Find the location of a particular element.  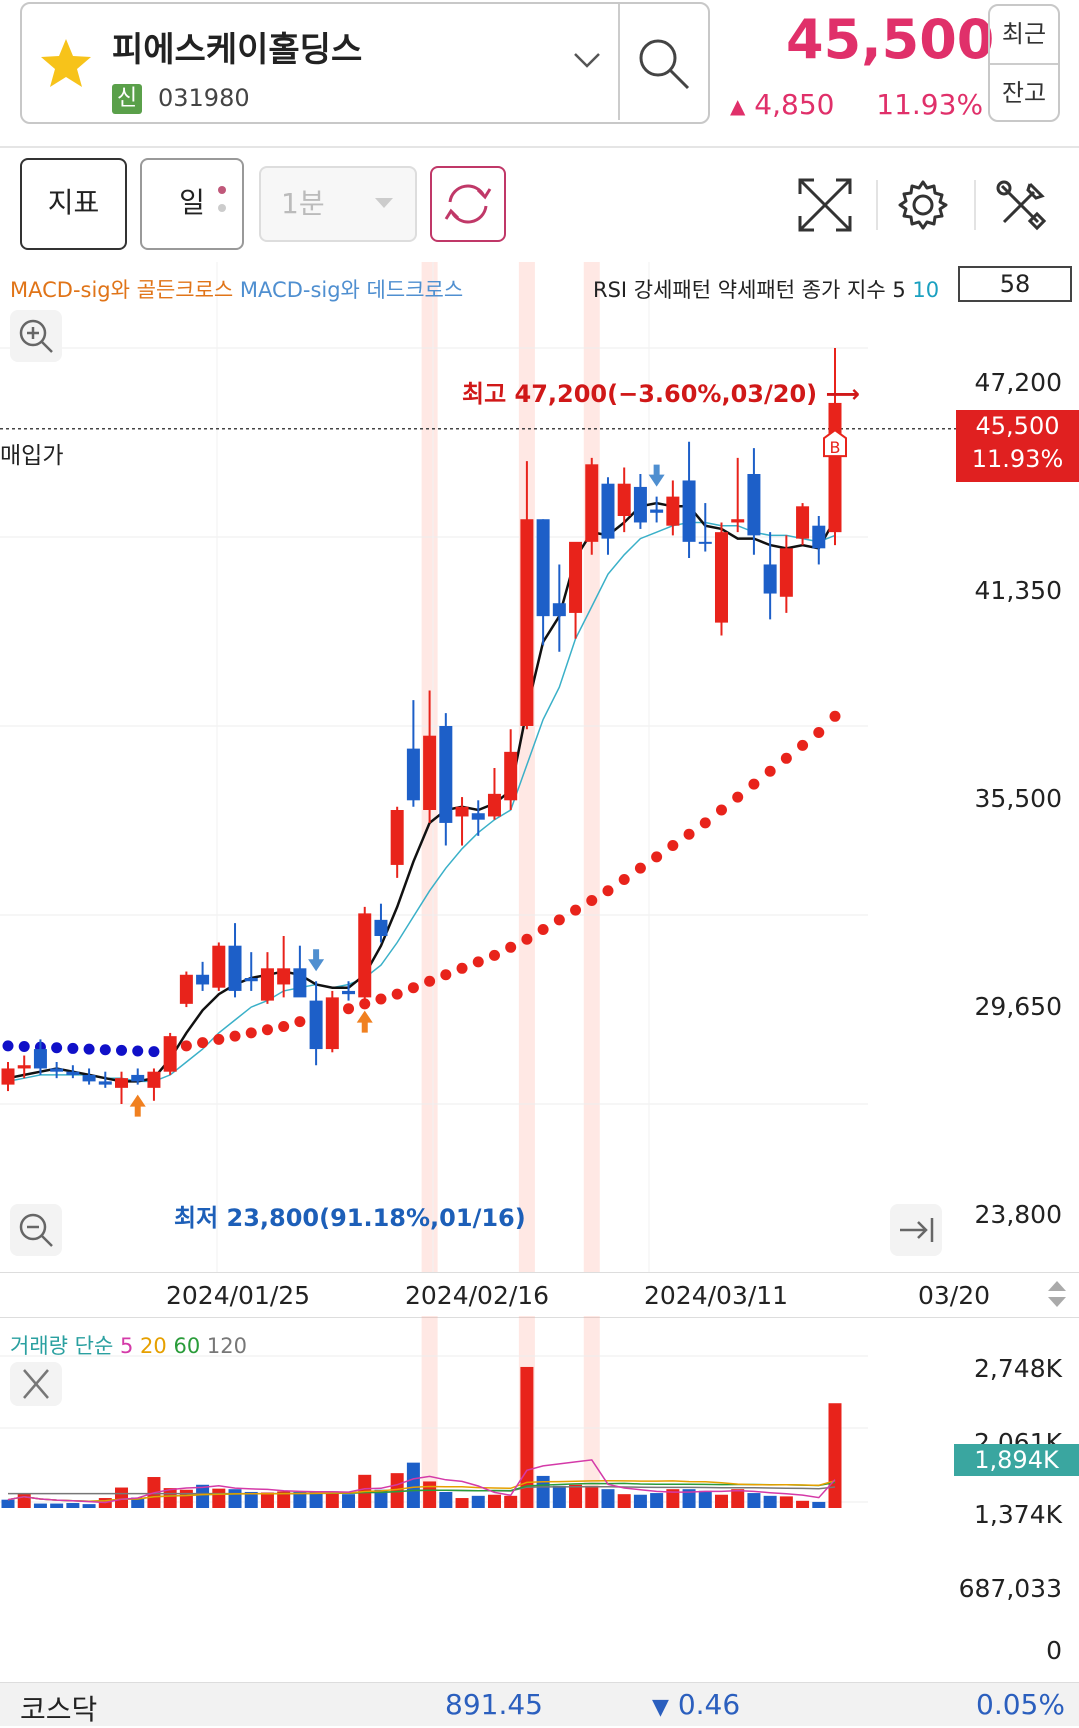

market-change-percent: 0.05% is located at coordinates (1020, 1704).